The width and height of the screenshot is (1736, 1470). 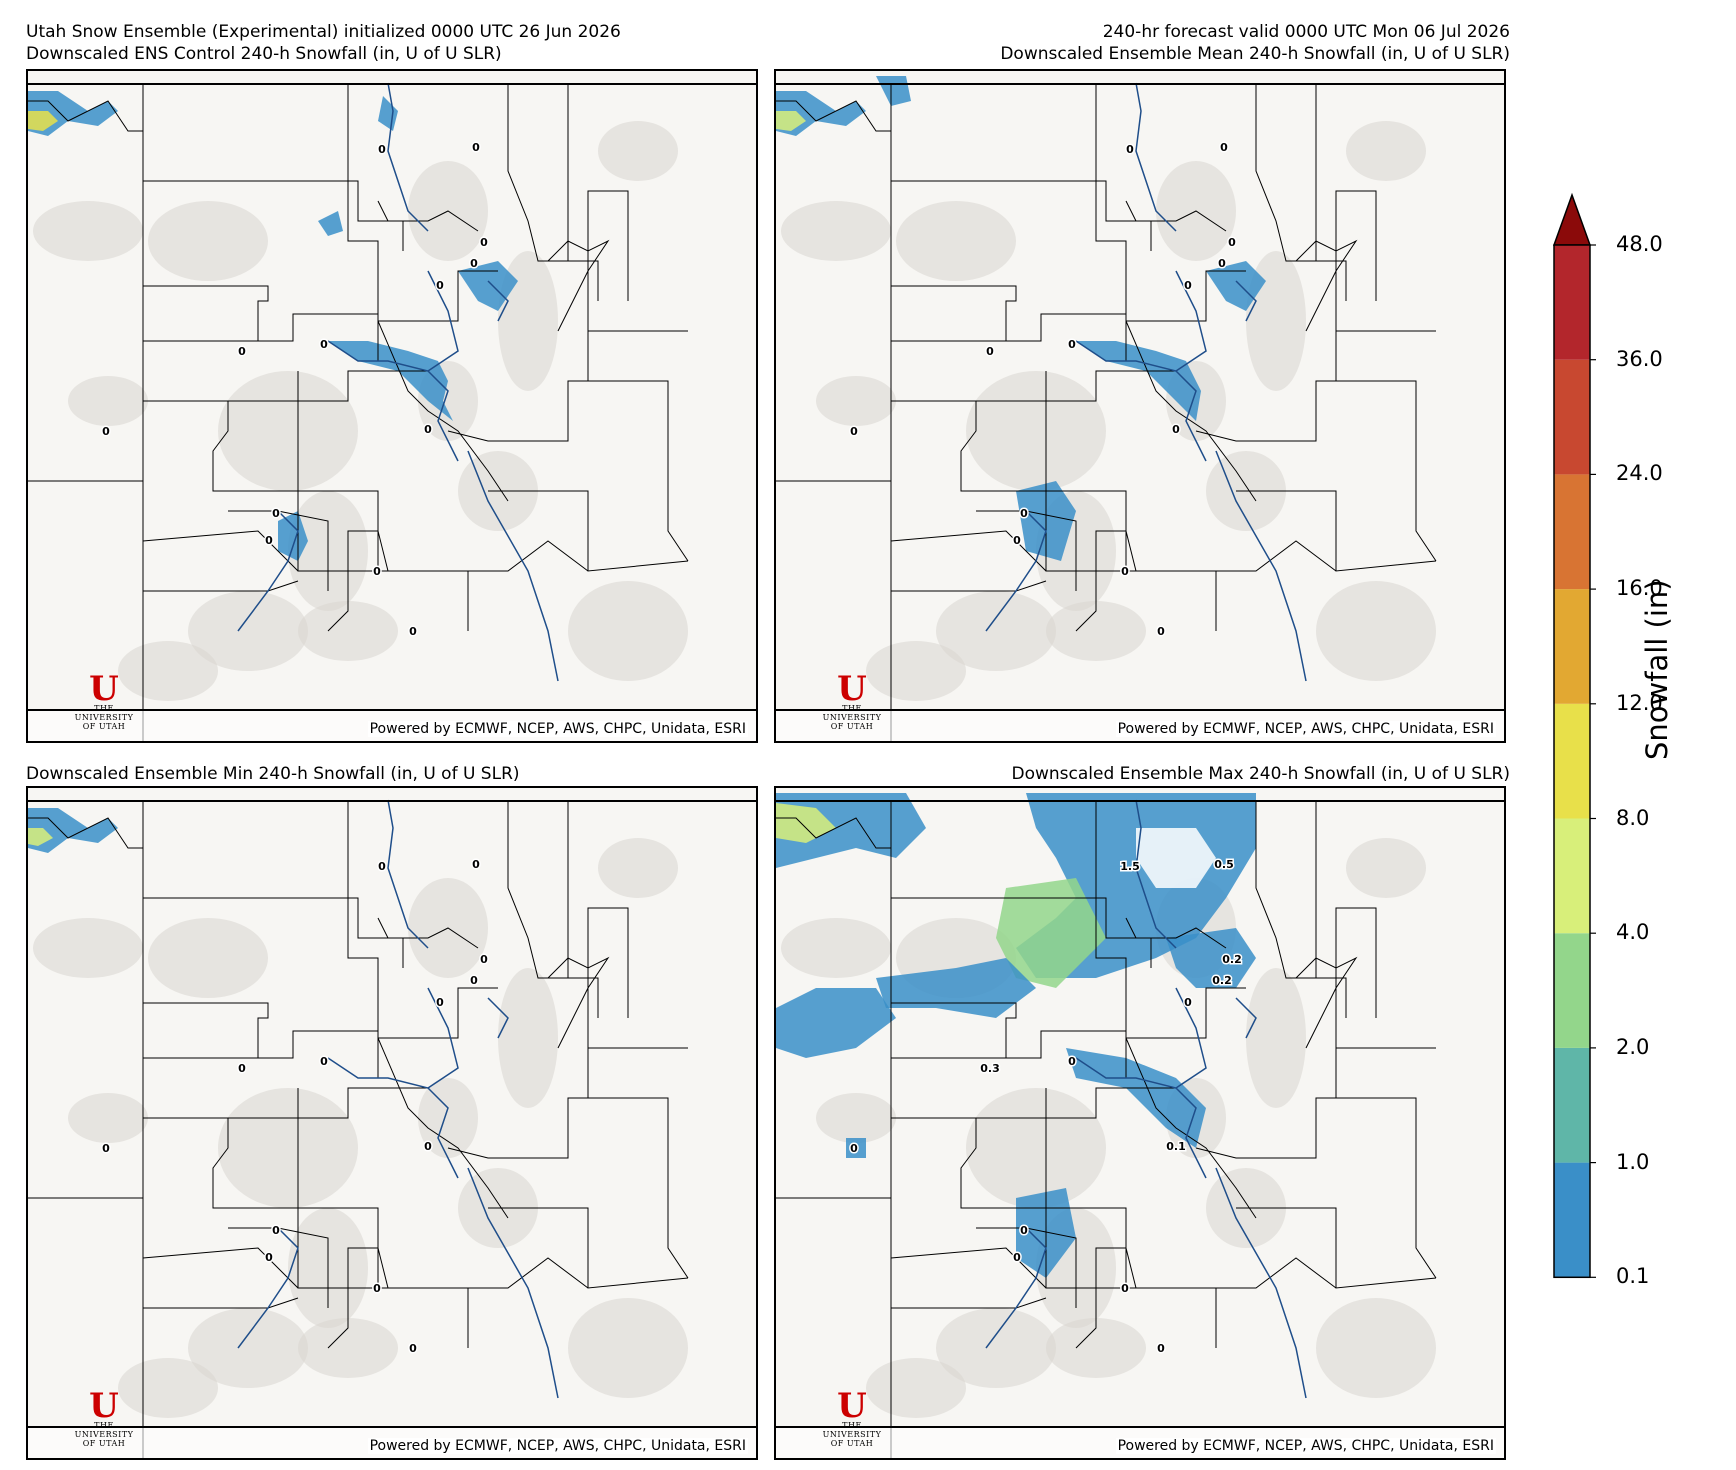 I want to click on colorbar-tick-label: 36.0, so click(x=1639, y=358).